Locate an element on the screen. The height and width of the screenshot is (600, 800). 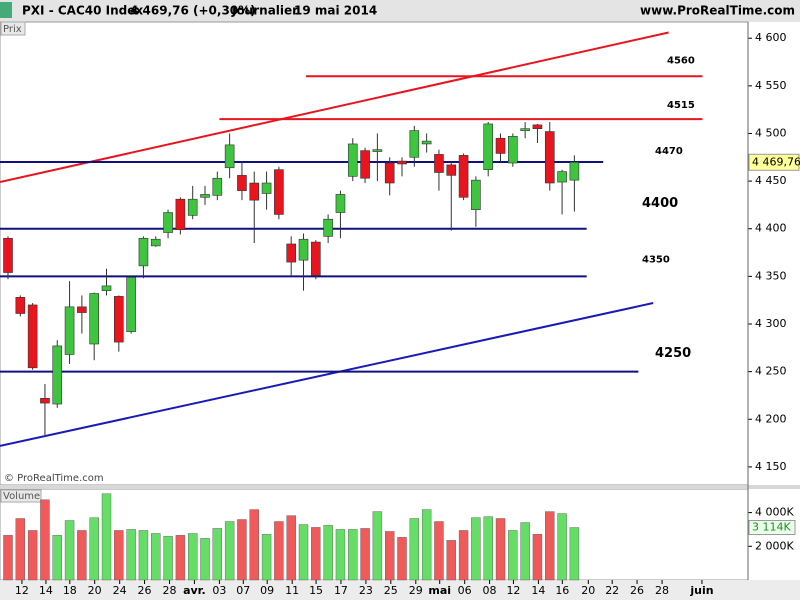
x-tick-label: 17 is located at coordinates (341, 590).